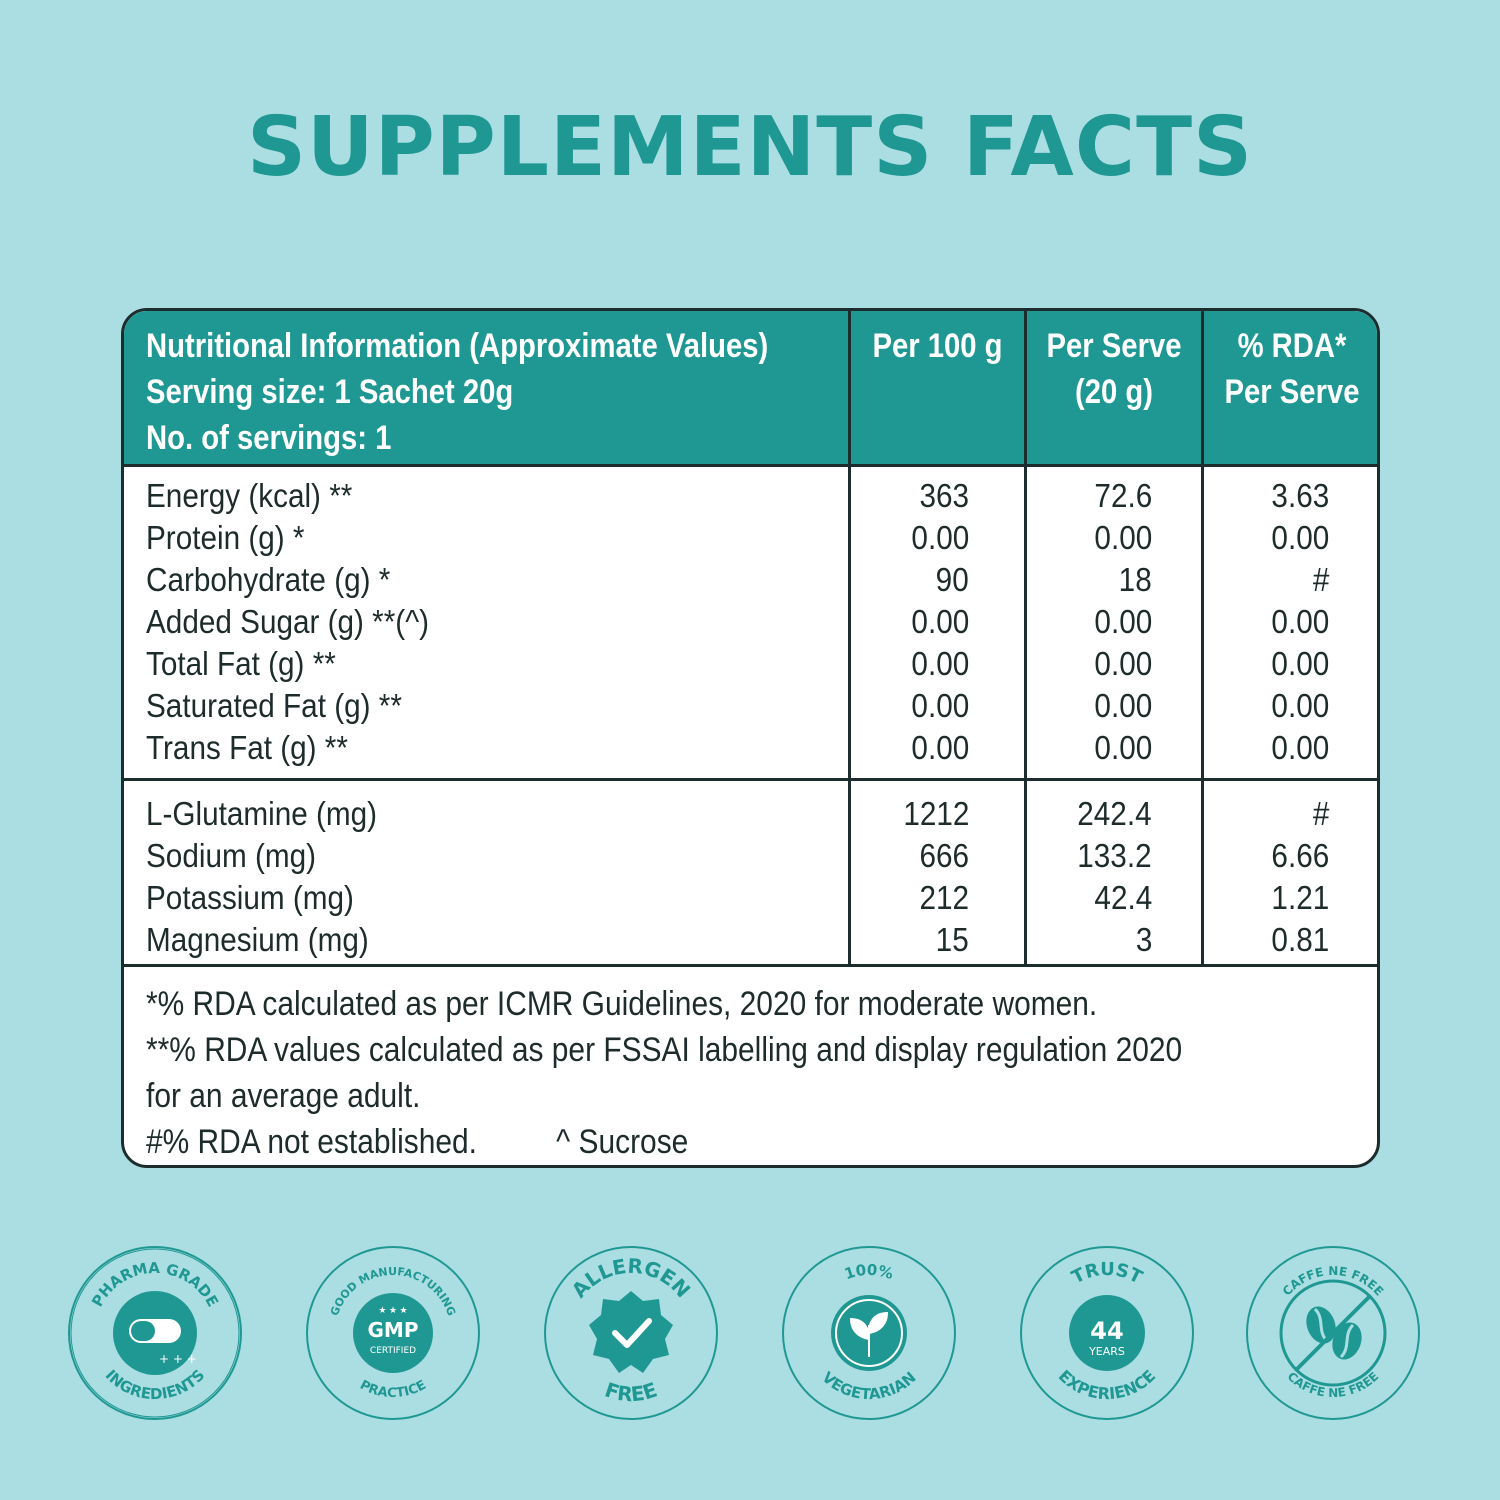 Image resolution: width=1500 pixels, height=1500 pixels. I want to click on table-row: Trans Fat (g) ** 0.00 0.00 0.00, so click(750, 748).